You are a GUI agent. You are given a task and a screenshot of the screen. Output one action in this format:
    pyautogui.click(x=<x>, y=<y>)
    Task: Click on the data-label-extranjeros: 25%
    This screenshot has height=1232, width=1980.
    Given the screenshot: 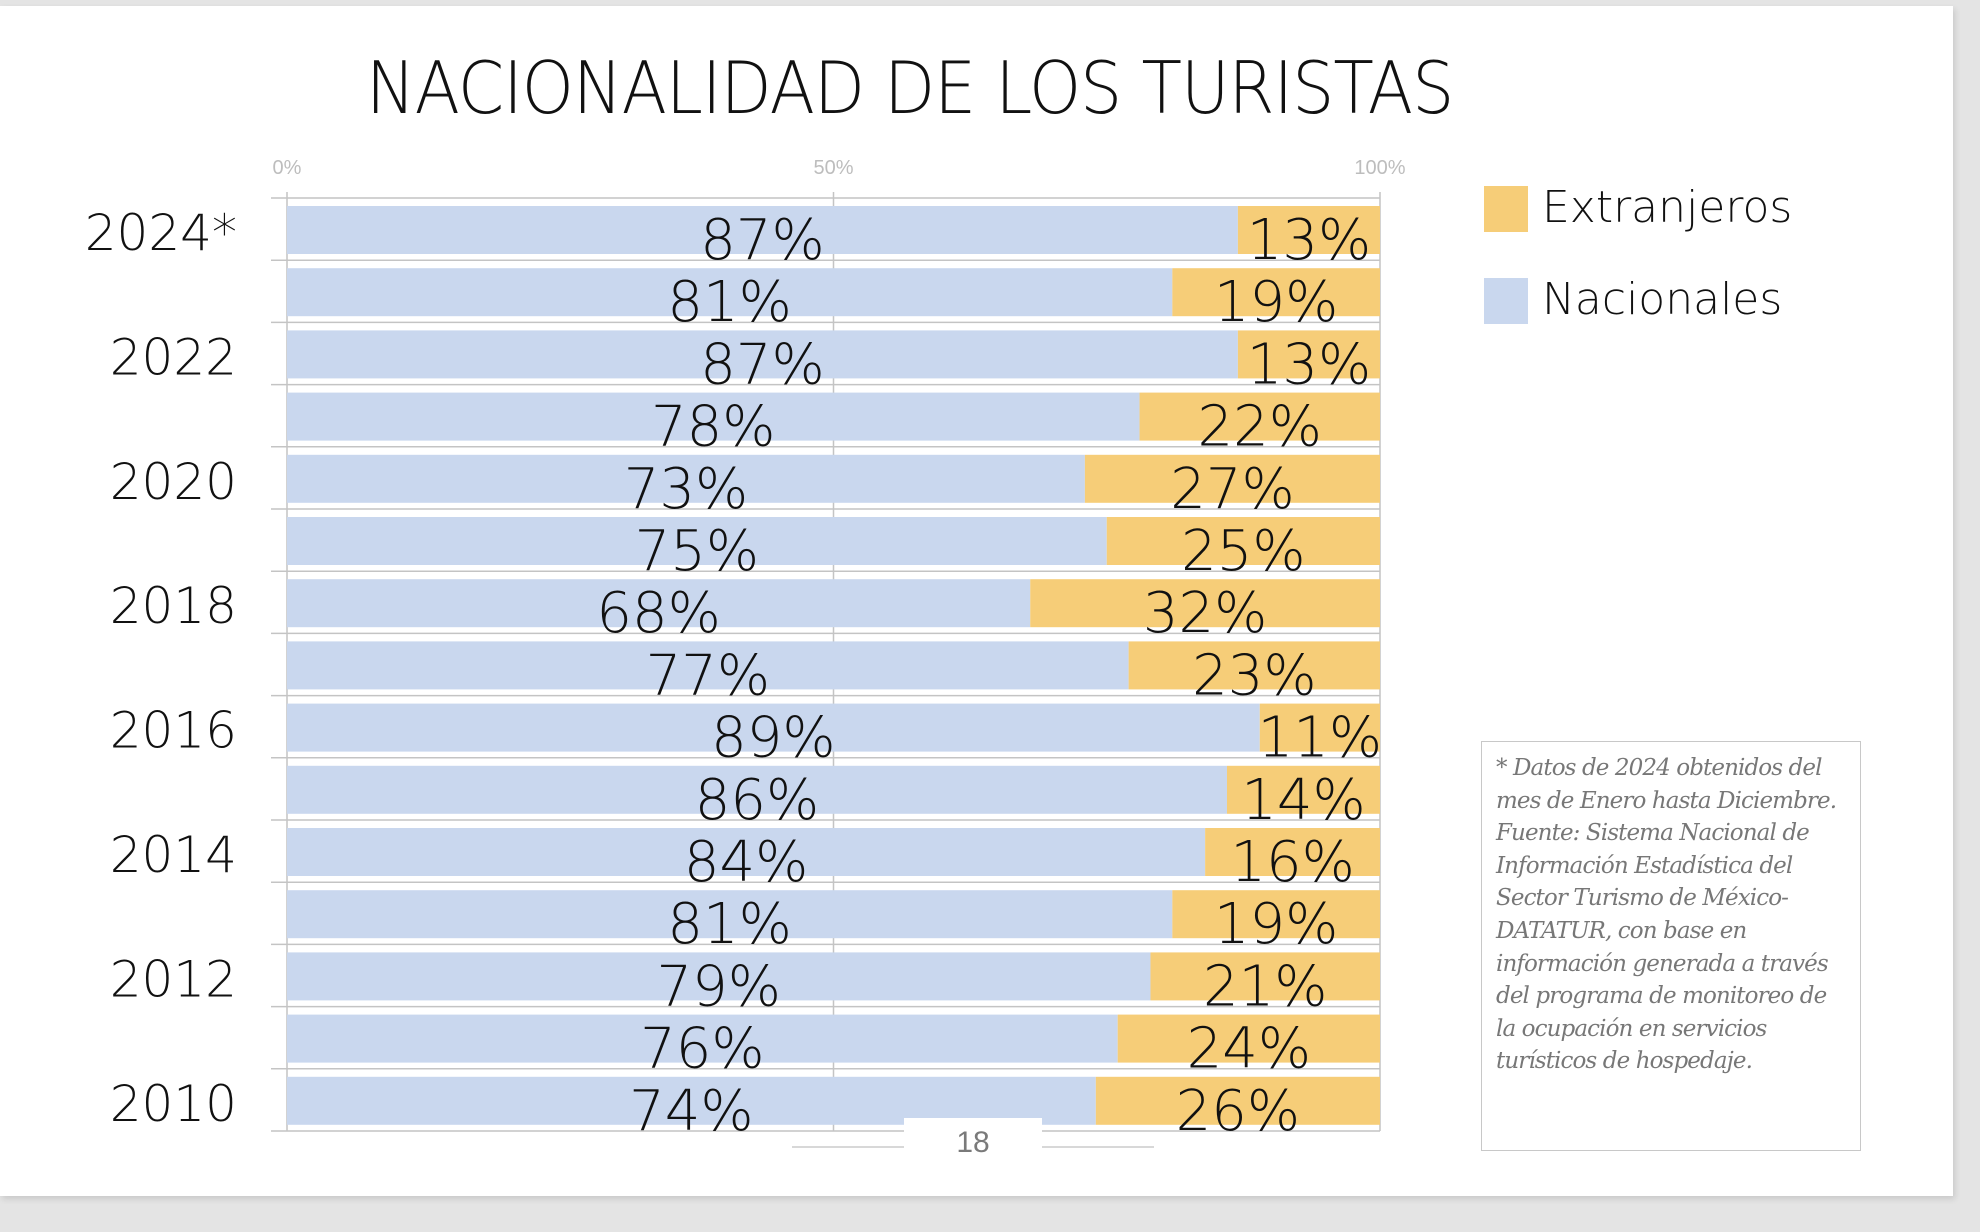 What is the action you would take?
    pyautogui.click(x=1243, y=551)
    